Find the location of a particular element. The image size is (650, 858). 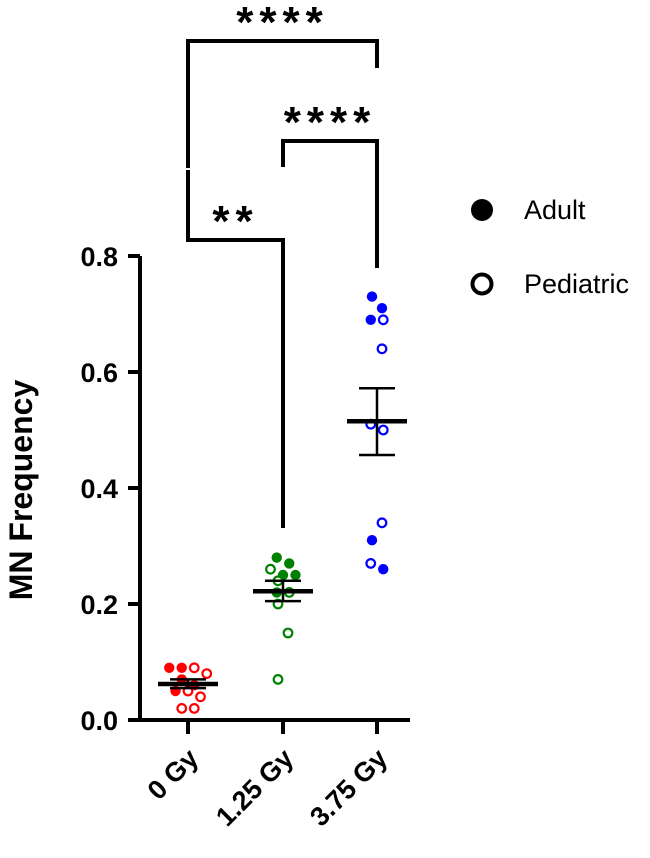

legend-marker-pediatric is located at coordinates (482, 284).